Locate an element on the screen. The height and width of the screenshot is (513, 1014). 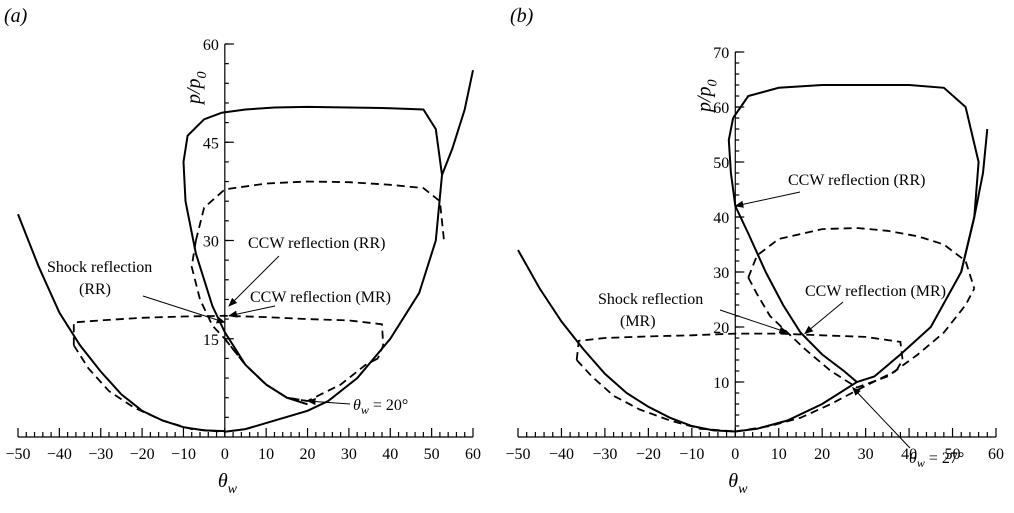
solid-left-parabola-curve is located at coordinates (626, 341).